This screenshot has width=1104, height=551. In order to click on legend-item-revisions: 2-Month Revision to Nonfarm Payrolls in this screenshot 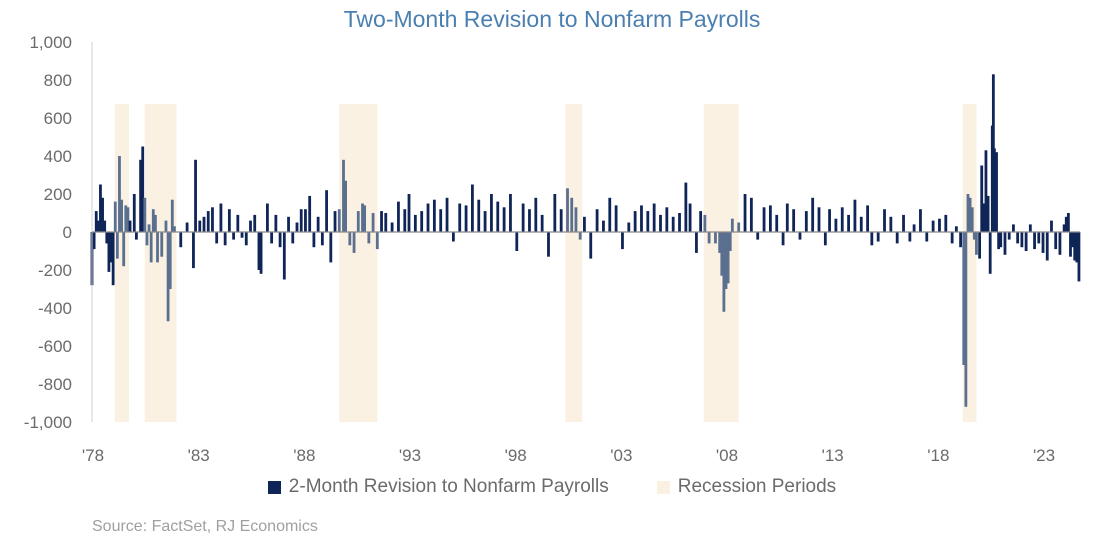, I will do `click(438, 487)`.